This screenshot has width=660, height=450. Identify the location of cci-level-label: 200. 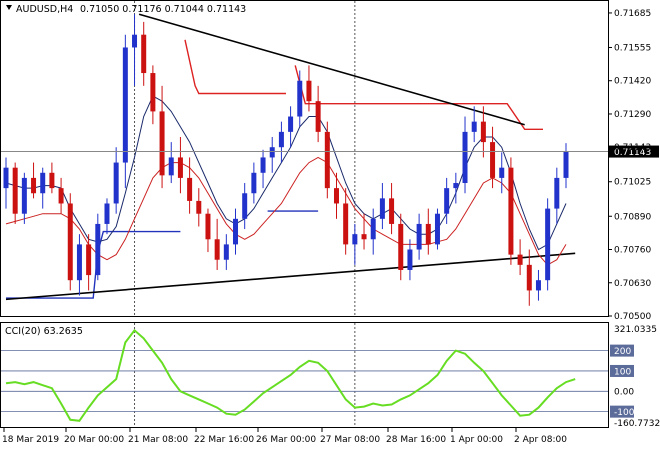
(622, 352).